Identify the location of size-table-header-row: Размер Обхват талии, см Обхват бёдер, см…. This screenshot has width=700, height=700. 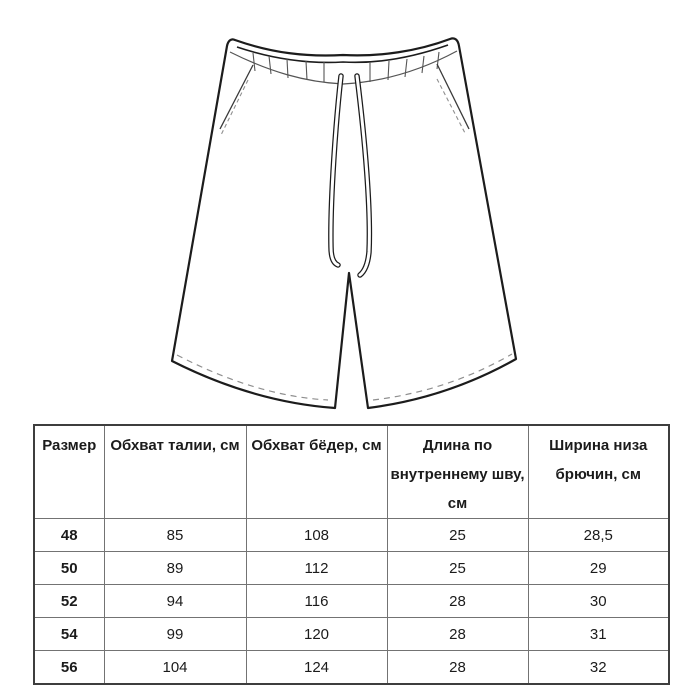
(351, 471).